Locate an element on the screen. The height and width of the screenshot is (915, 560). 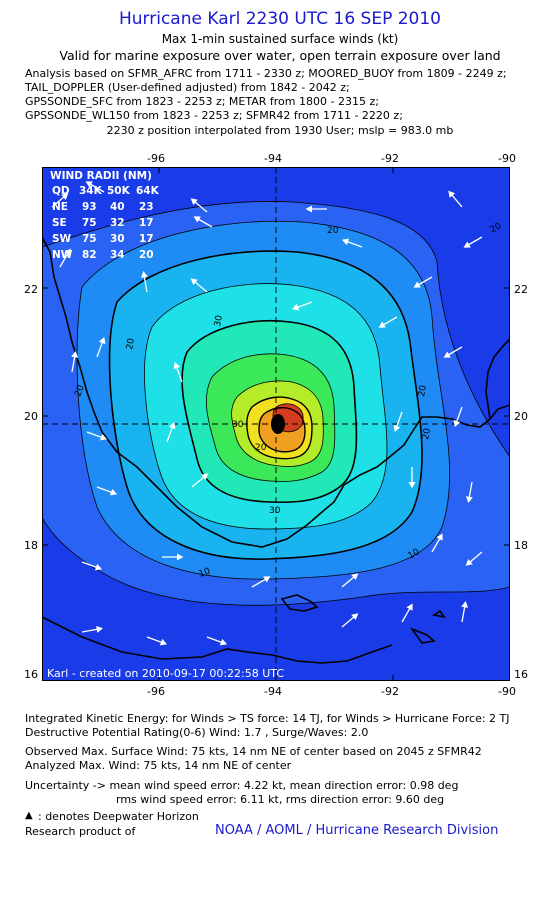
wind-radii-cell: NE is located at coordinates (60, 207).